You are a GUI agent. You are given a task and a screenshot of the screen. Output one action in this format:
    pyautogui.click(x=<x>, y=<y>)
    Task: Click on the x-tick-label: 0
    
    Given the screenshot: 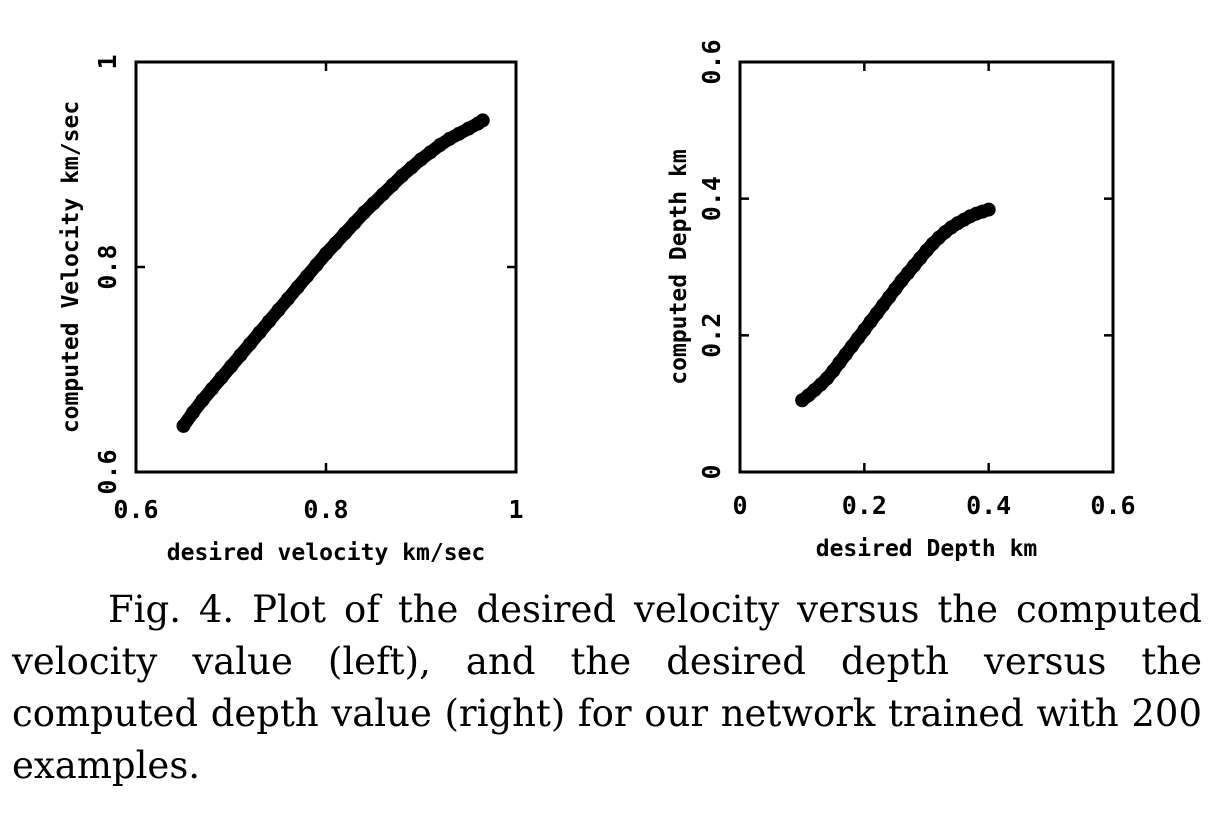 What is the action you would take?
    pyautogui.click(x=739, y=505)
    